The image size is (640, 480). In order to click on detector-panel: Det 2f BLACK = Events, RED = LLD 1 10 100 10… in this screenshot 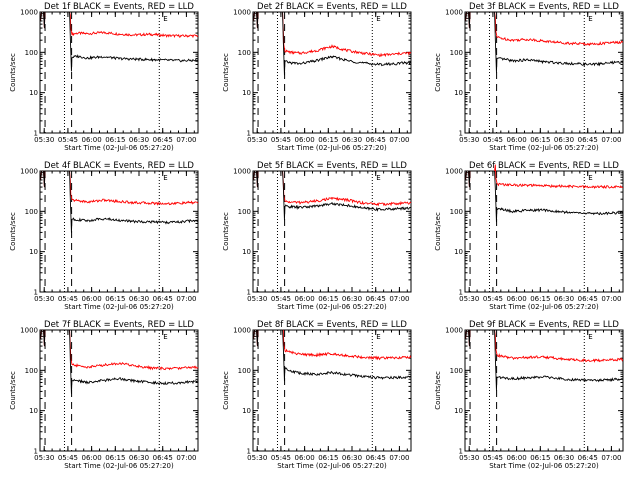, I will do `click(317, 77)`.